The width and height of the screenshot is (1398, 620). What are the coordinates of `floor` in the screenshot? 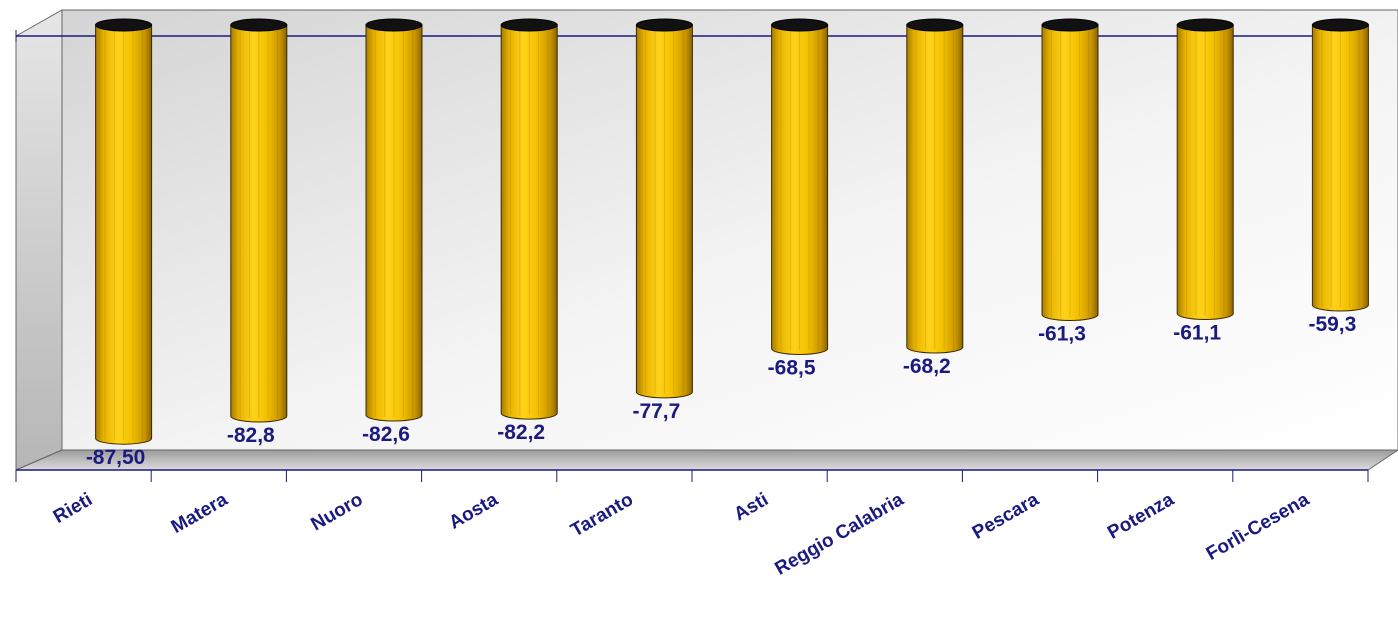 It's located at (706, 460).